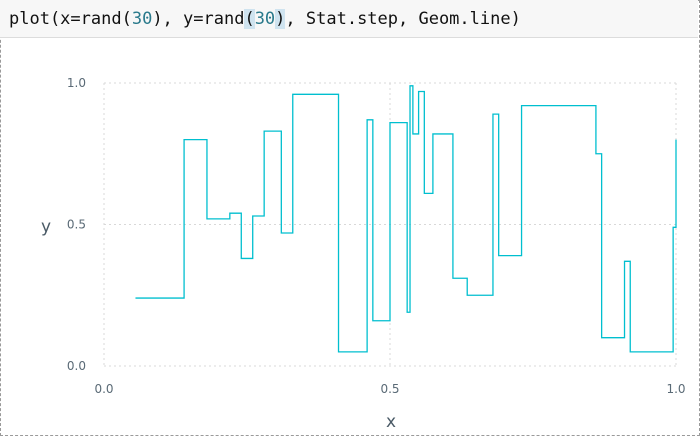  What do you see at coordinates (198, 19) in the screenshot?
I see `code-middle: ), y=rand` at bounding box center [198, 19].